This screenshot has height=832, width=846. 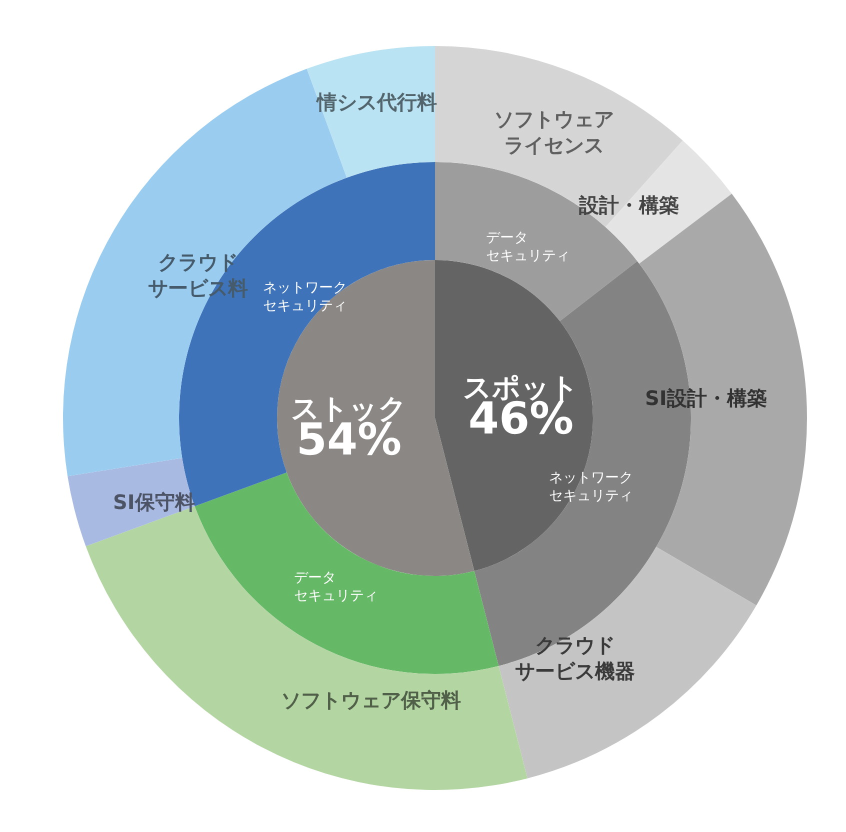 I want to click on slice-label: ソフトウェア保守料, so click(x=371, y=700).